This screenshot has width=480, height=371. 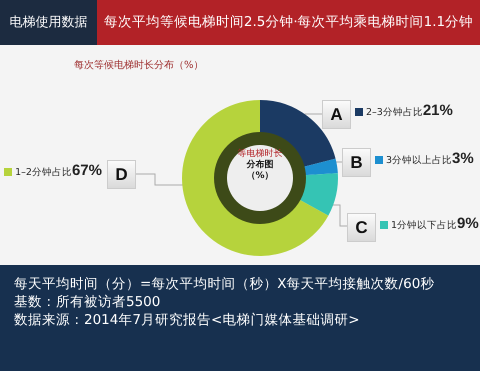 I want to click on source-note: 数据来源：2014年7月研究报告<电梯门媒体基础调研>, so click(x=187, y=320).